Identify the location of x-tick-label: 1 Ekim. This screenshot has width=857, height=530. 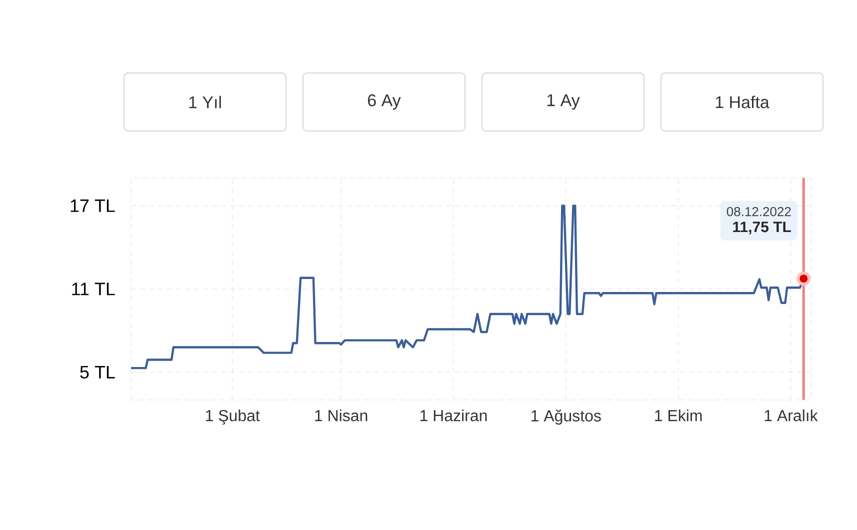
(678, 416).